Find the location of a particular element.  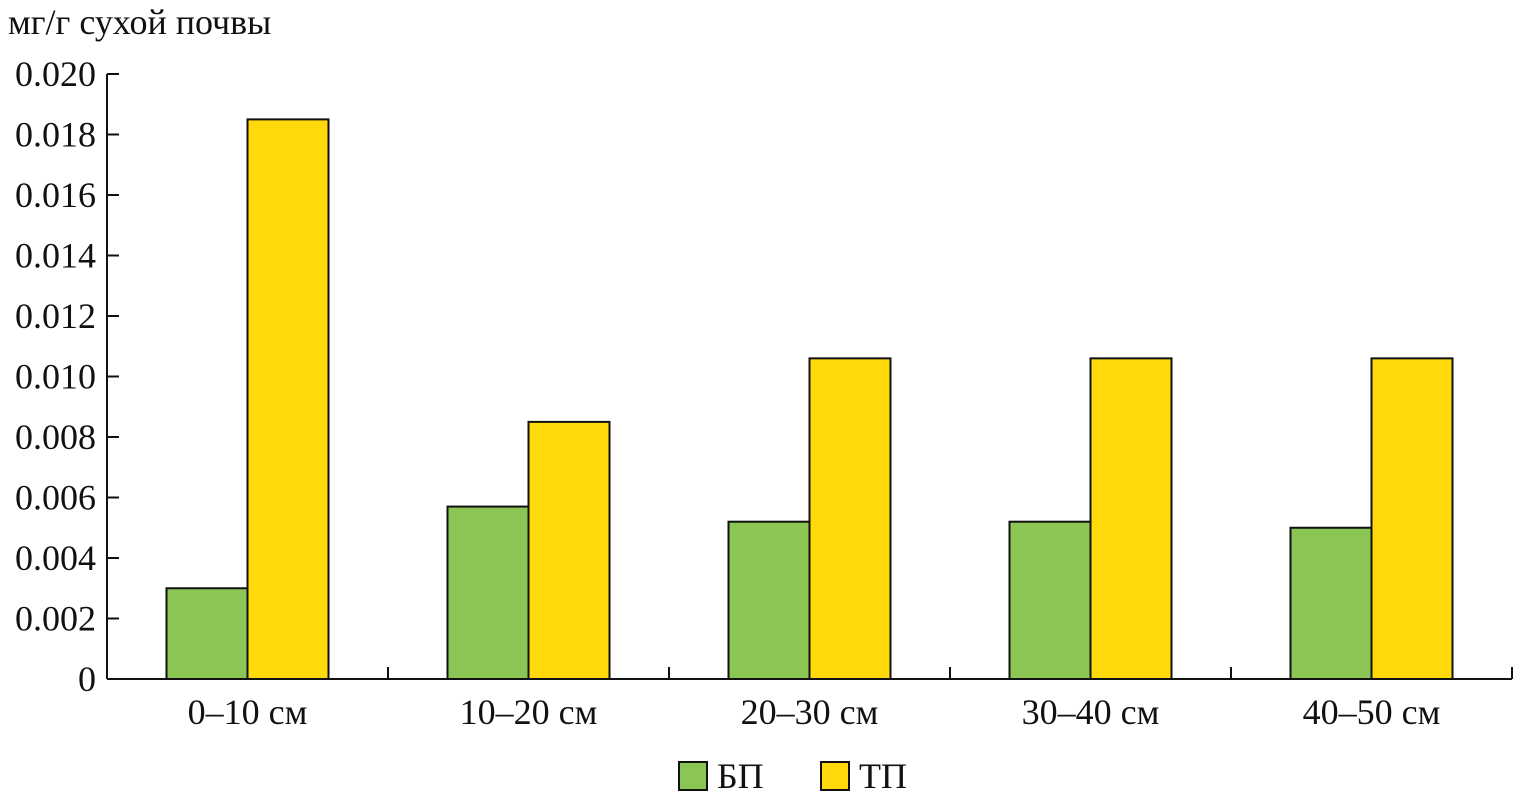

y-tick-label: 0.012 is located at coordinates (55, 316).